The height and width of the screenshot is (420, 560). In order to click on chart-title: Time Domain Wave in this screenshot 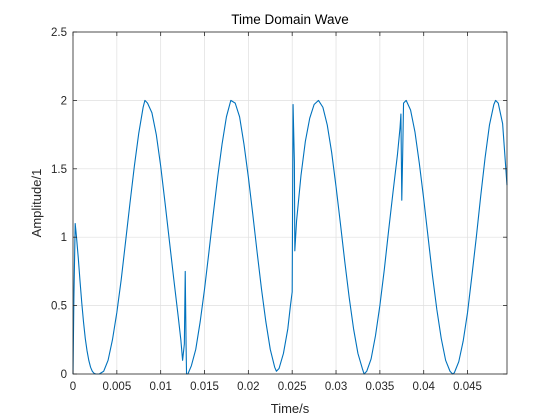, I will do `click(290, 19)`.